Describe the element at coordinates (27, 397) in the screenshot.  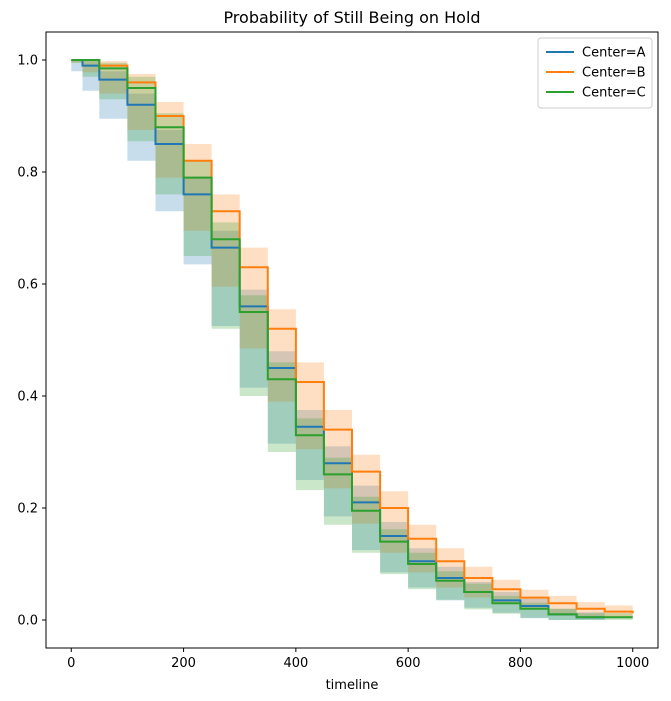
I see `y-tick-label: 0.4` at that location.